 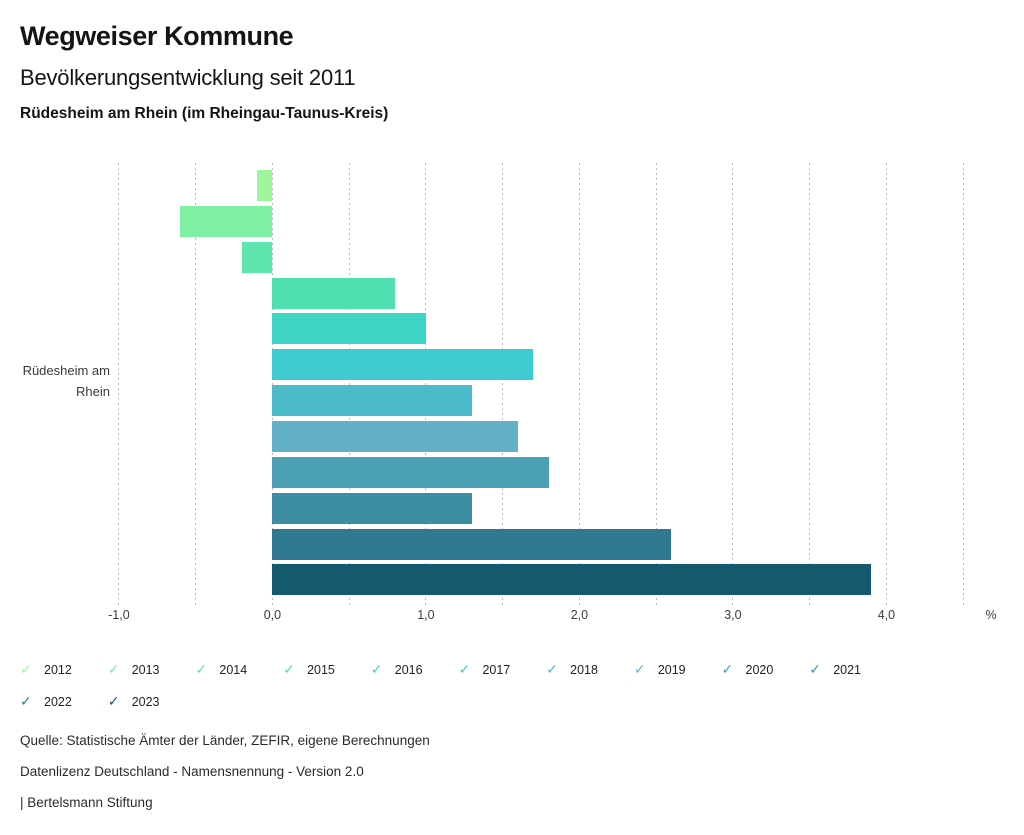 I want to click on legend-item-2017: ✓ 2017, so click(x=502, y=670).